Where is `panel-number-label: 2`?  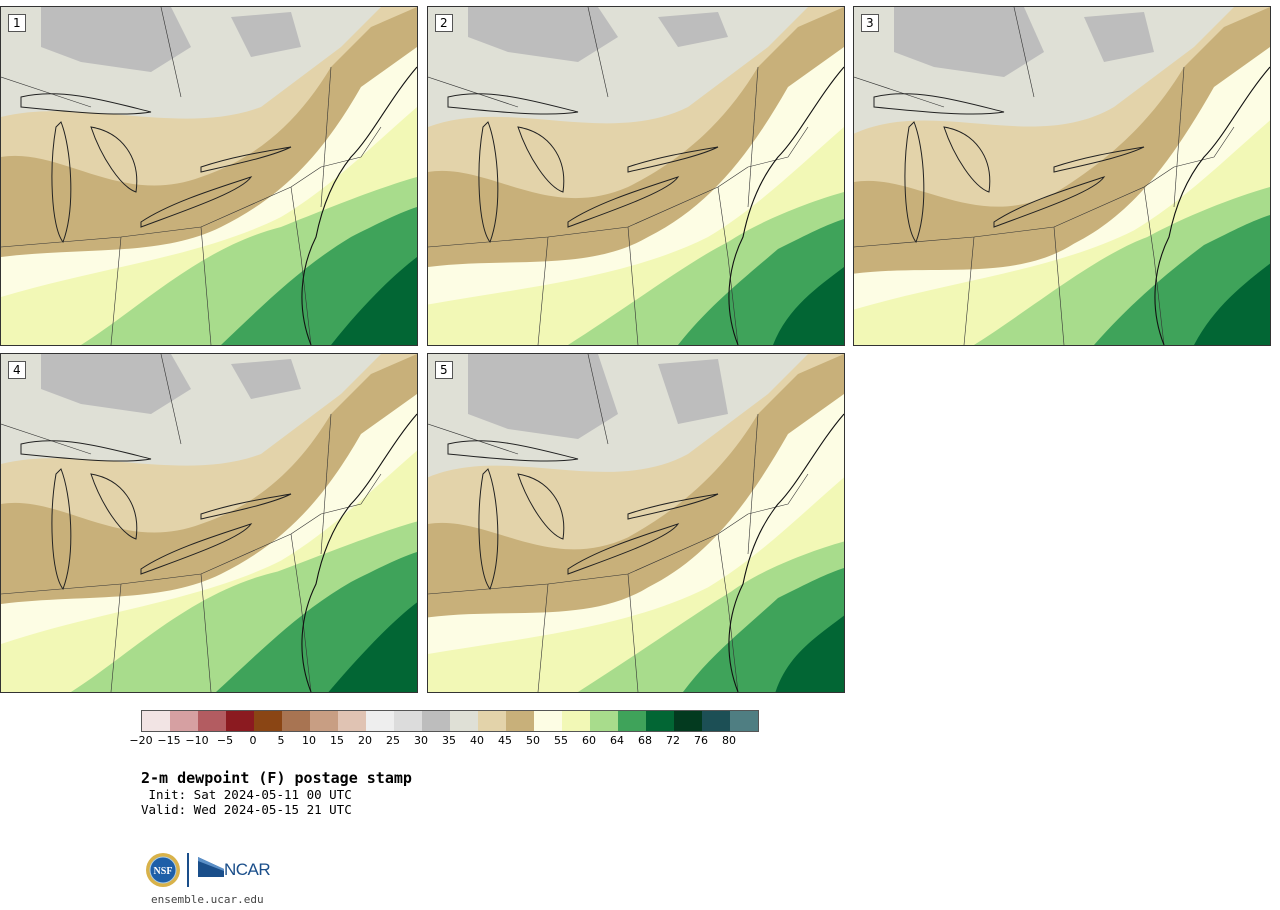
panel-number-label: 2 is located at coordinates (444, 23).